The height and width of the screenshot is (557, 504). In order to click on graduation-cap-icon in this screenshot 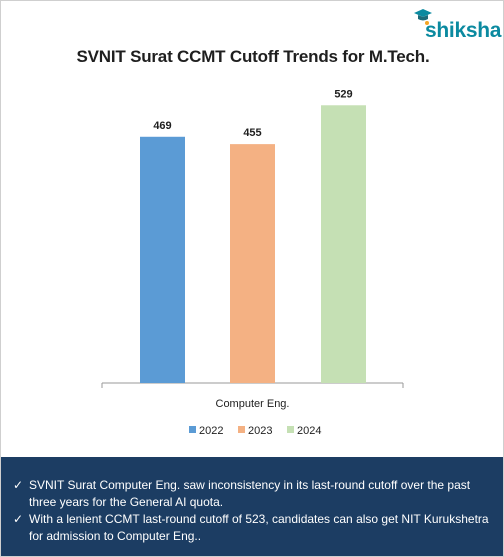, I will do `click(423, 17)`.